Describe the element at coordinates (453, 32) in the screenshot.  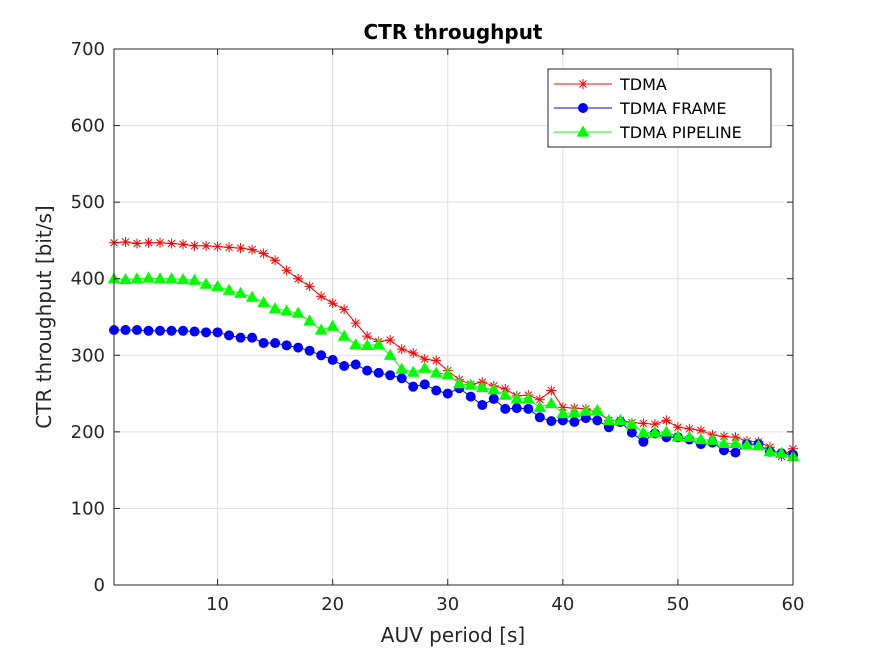
I see `chart-title: CTR throughput` at that location.